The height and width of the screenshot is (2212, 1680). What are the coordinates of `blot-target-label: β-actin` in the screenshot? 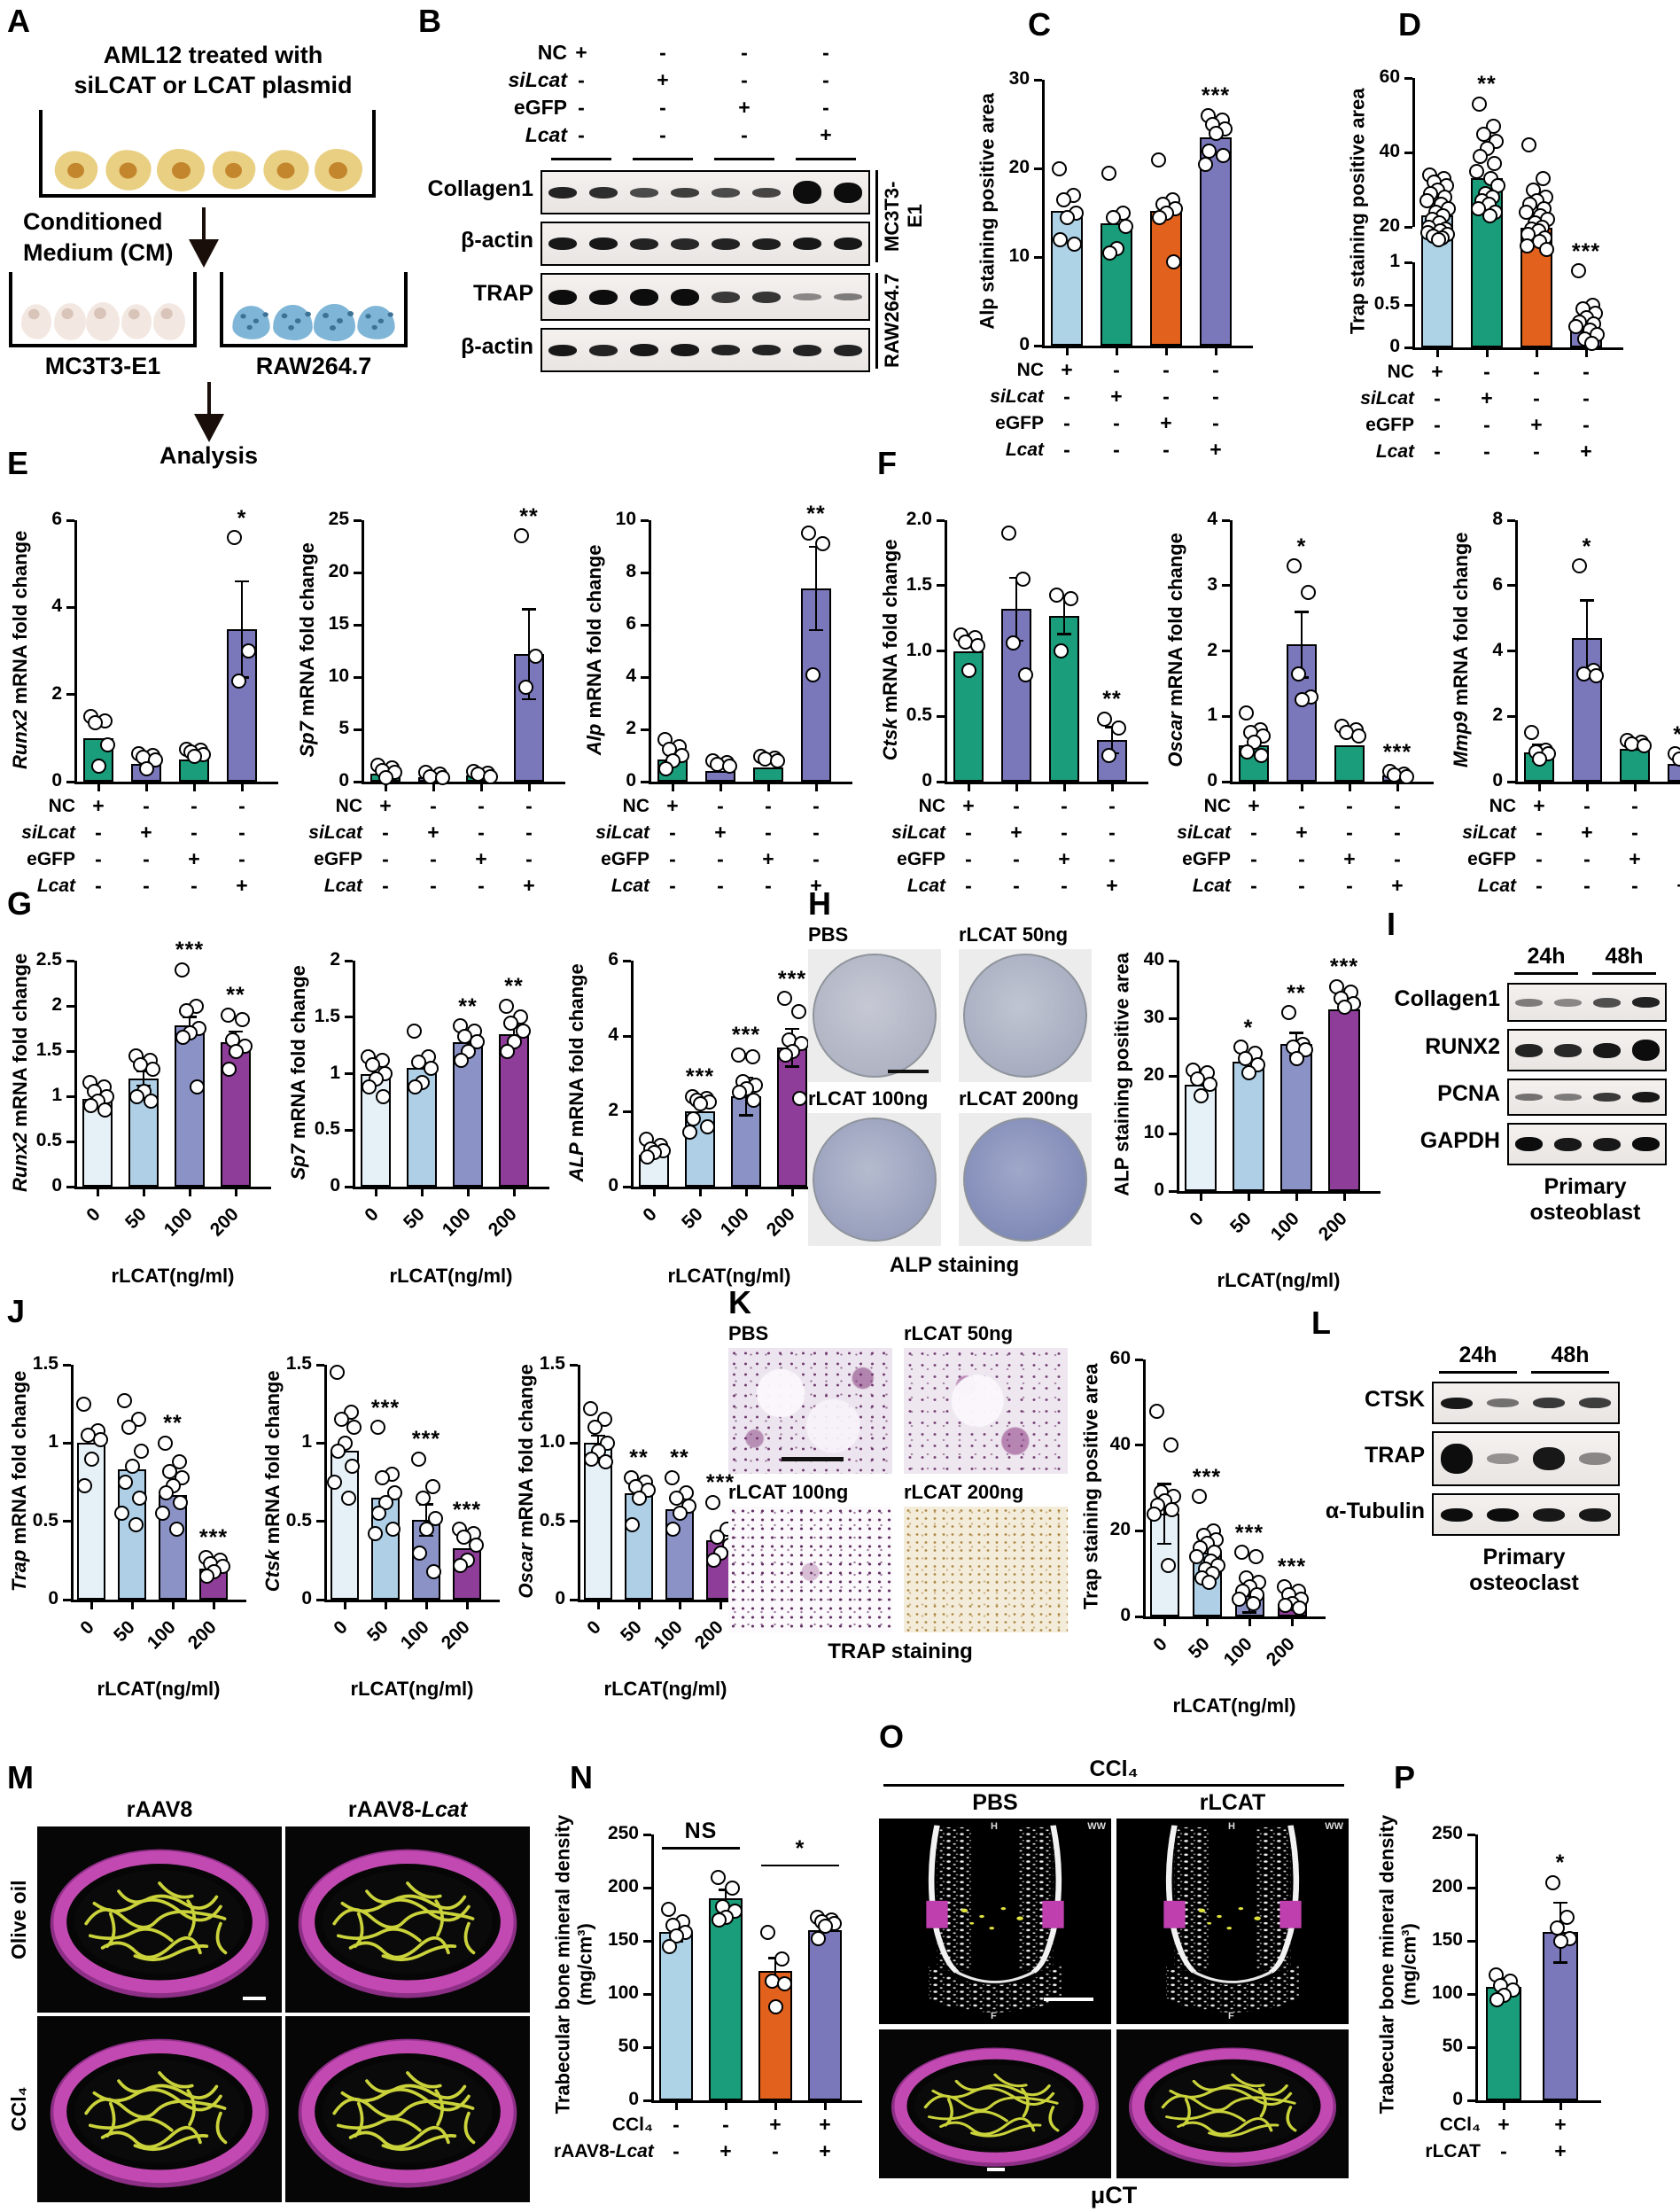 It's located at (497, 346).